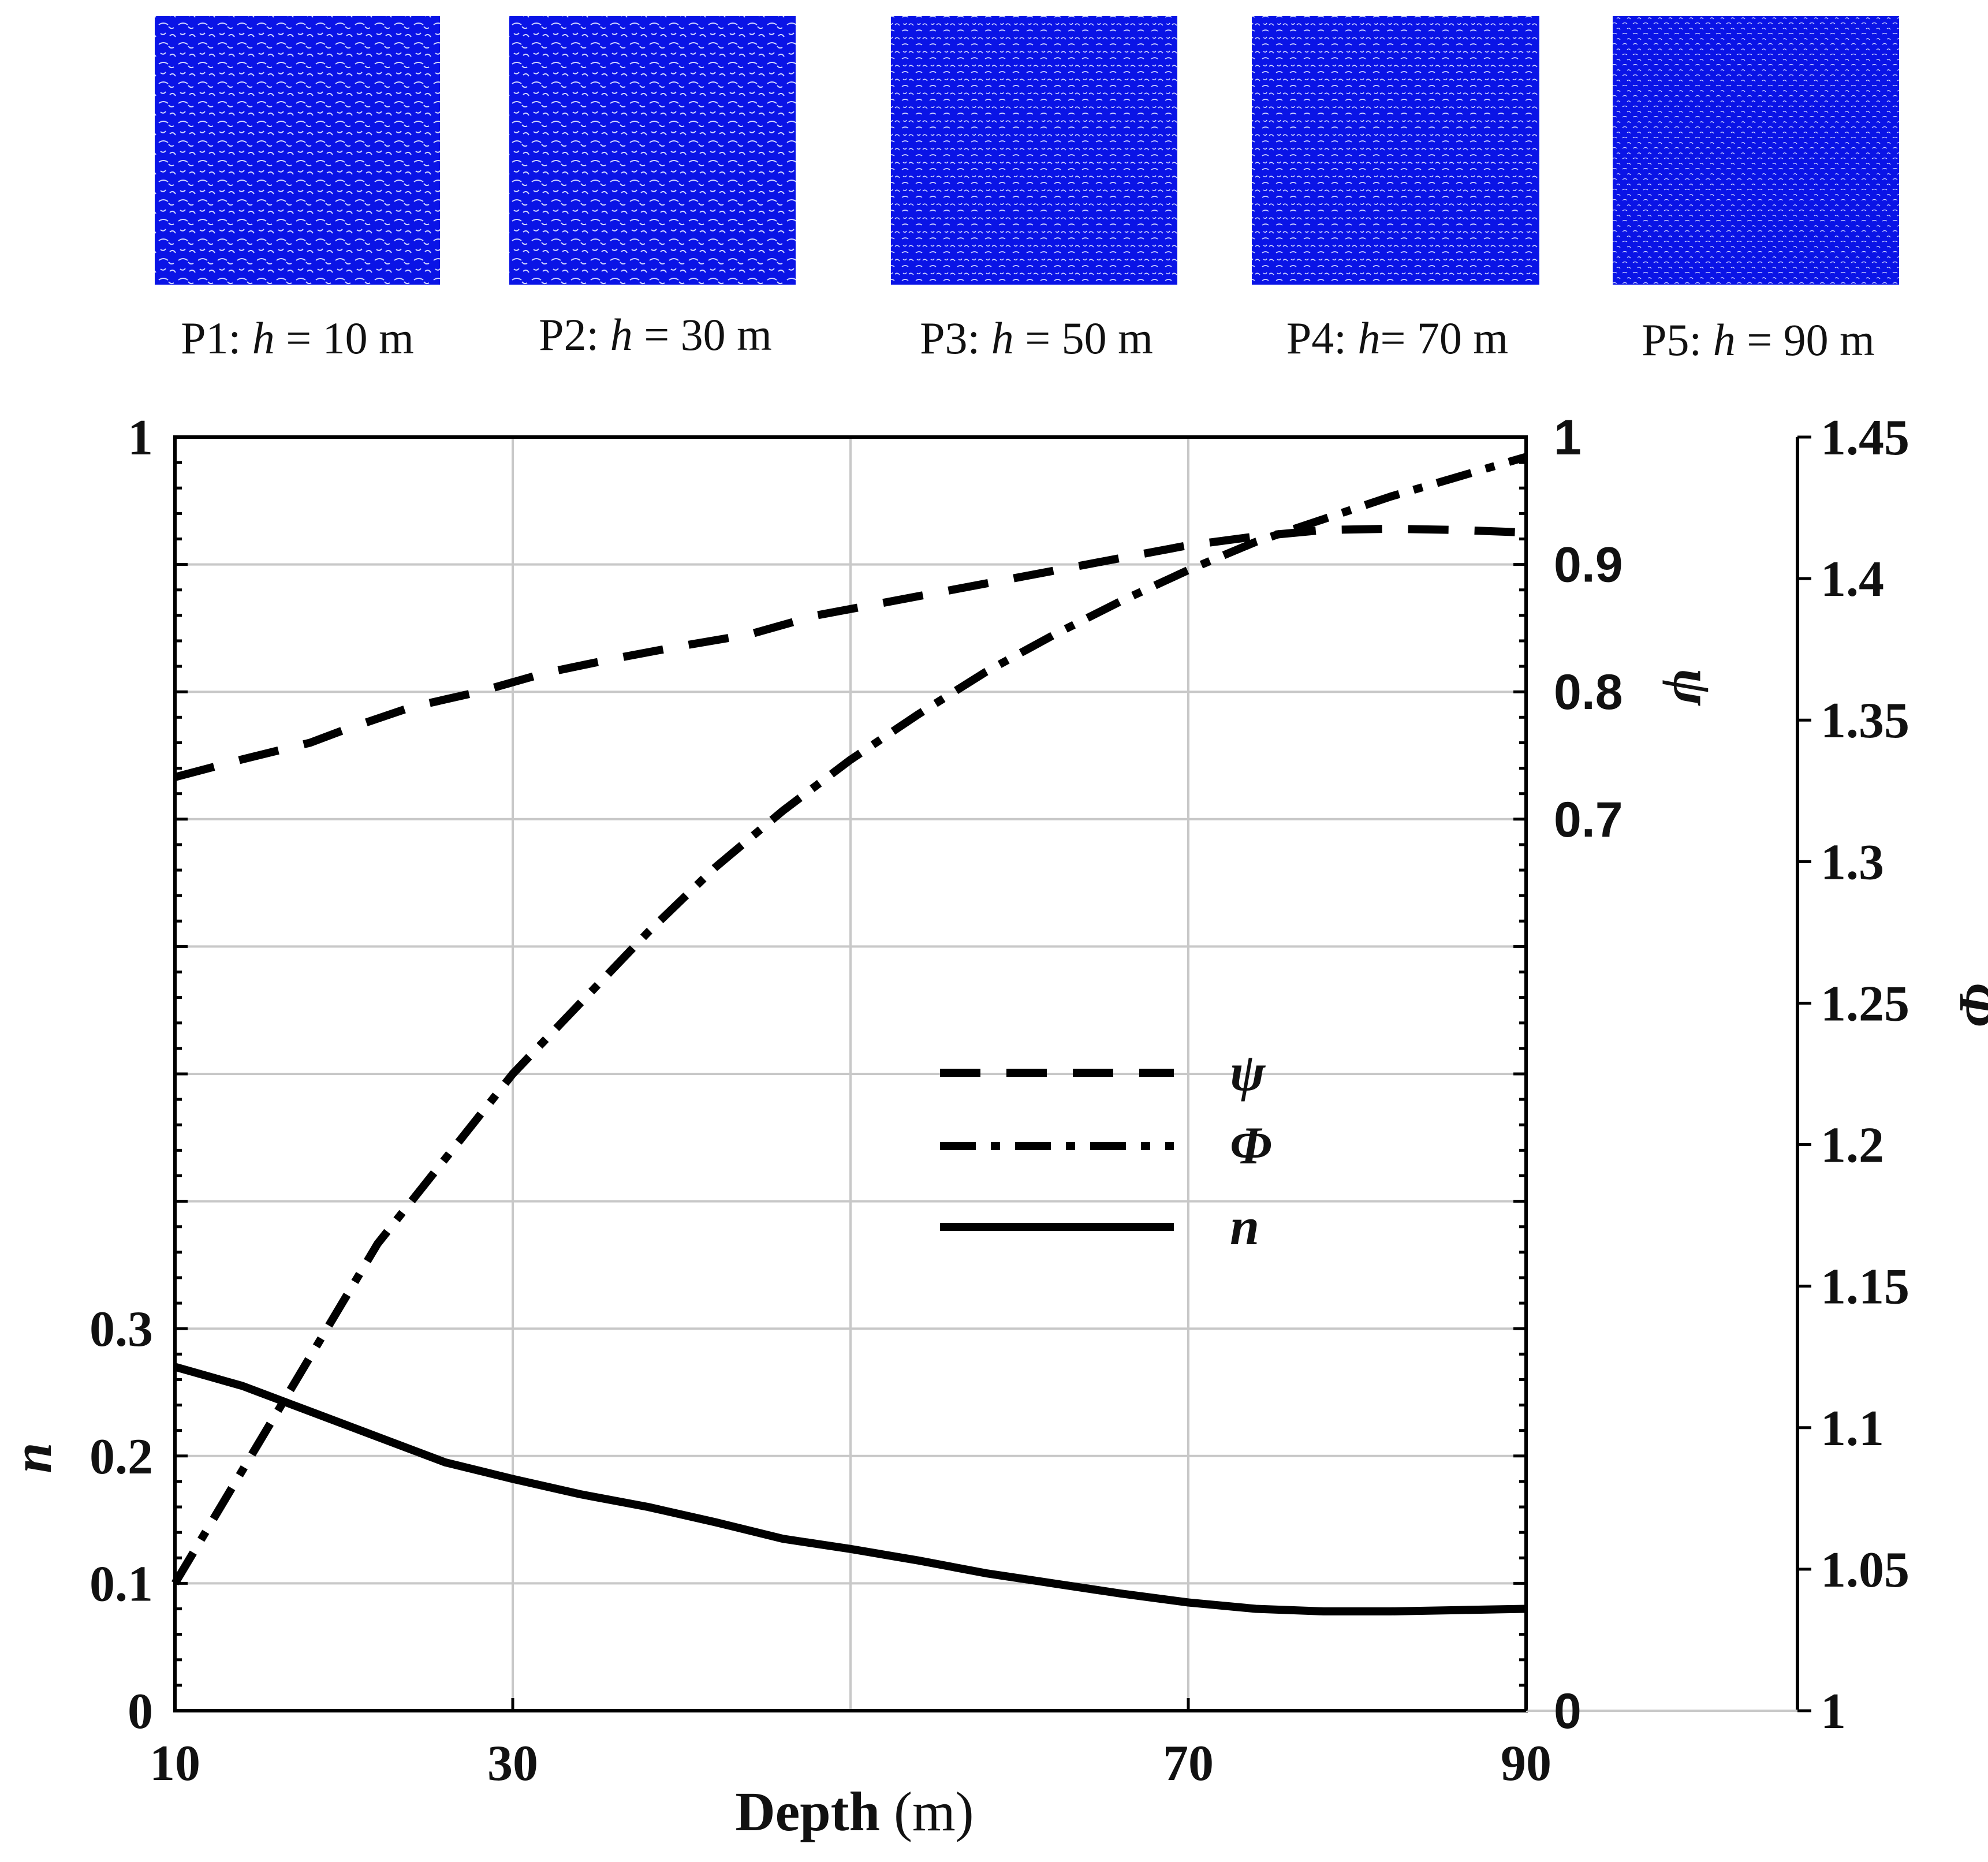  What do you see at coordinates (1244, 1226) in the screenshot?
I see `legend-label: n` at bounding box center [1244, 1226].